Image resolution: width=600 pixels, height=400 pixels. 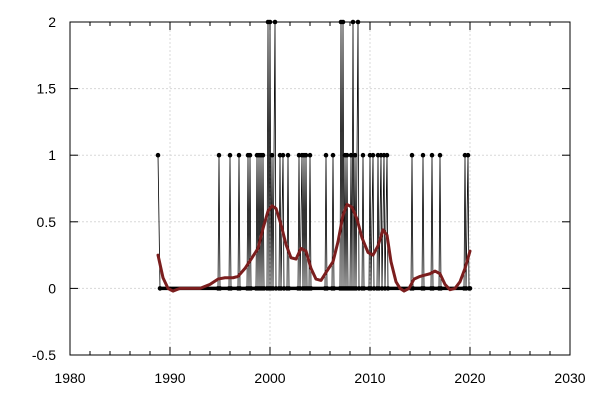 What do you see at coordinates (369, 378) in the screenshot?
I see `x-tick-label: 2010` at bounding box center [369, 378].